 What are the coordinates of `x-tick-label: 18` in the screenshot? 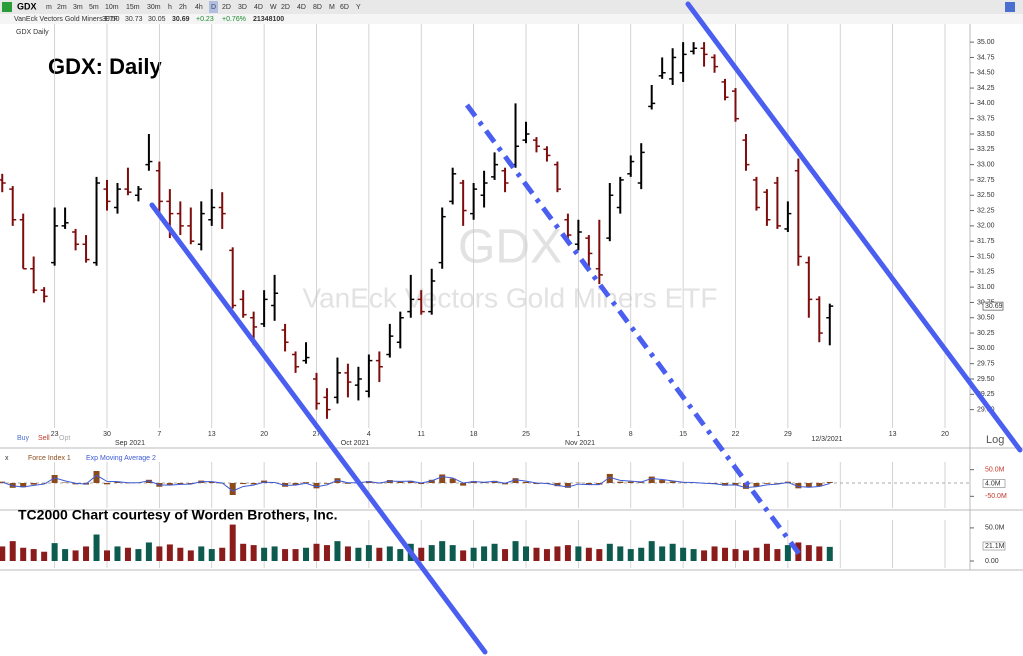 It's located at (474, 434).